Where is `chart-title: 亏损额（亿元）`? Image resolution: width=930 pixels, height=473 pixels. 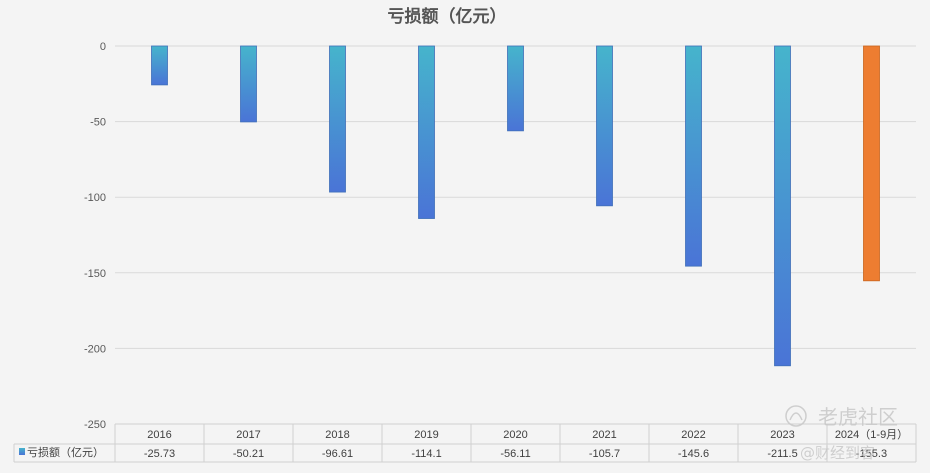 chart-title: 亏损额（亿元） is located at coordinates (447, 16).